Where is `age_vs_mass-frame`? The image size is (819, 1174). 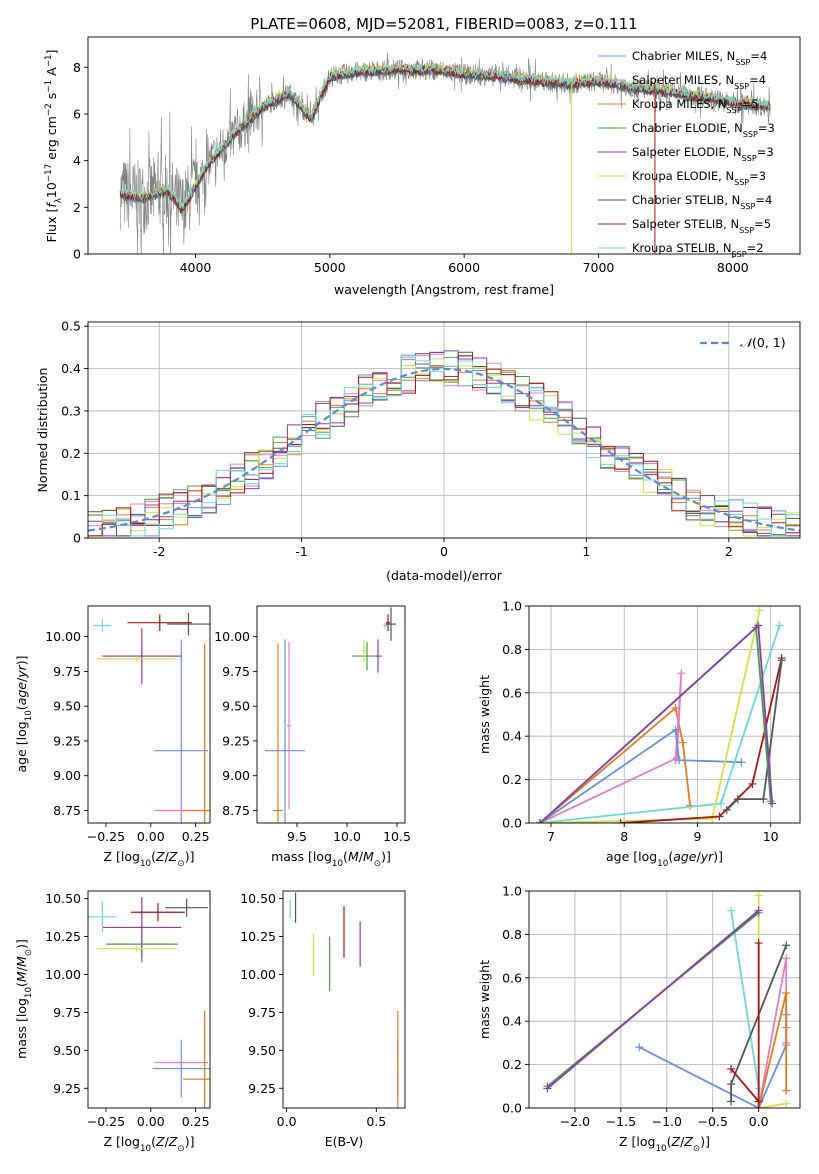 age_vs_mass-frame is located at coordinates (331, 714).